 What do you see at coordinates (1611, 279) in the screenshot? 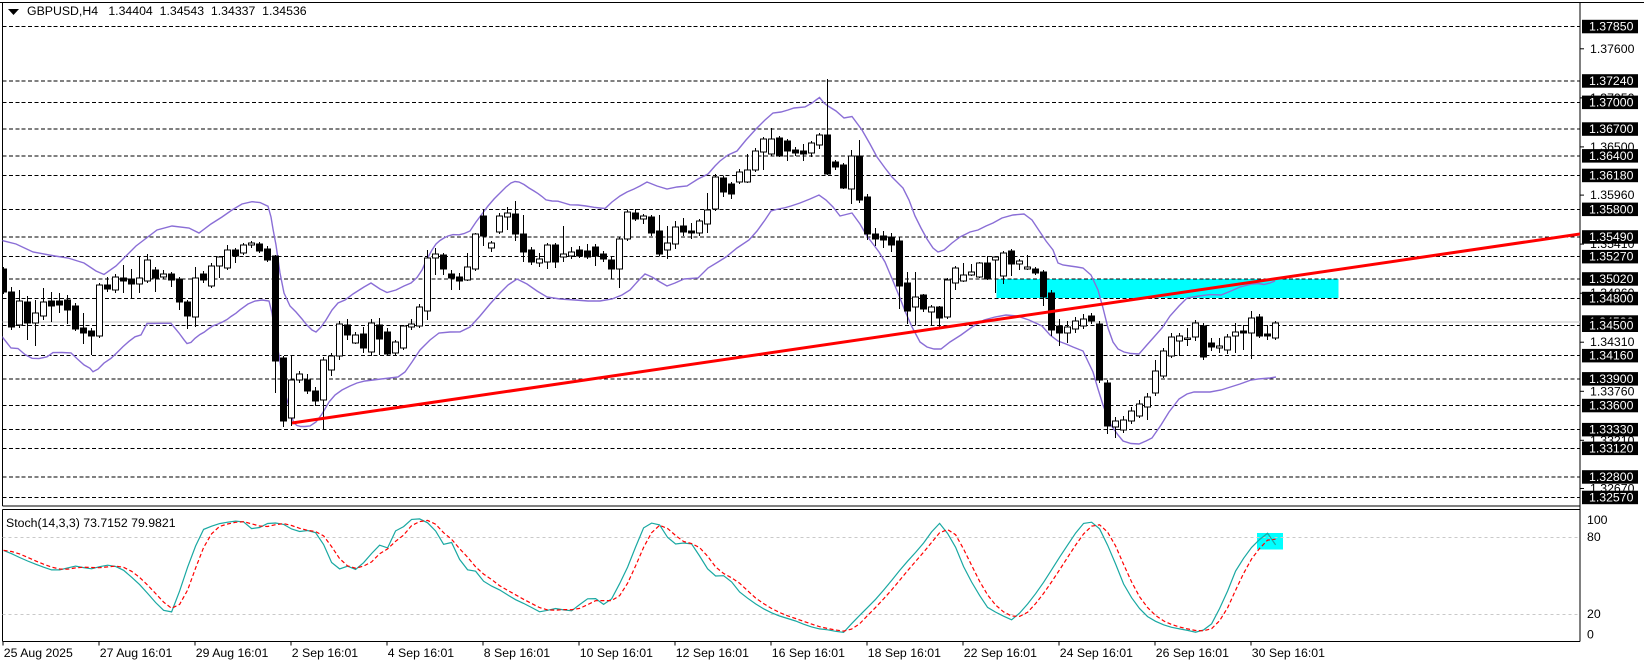
I see `svg-text: 1.35020` at bounding box center [1611, 279].